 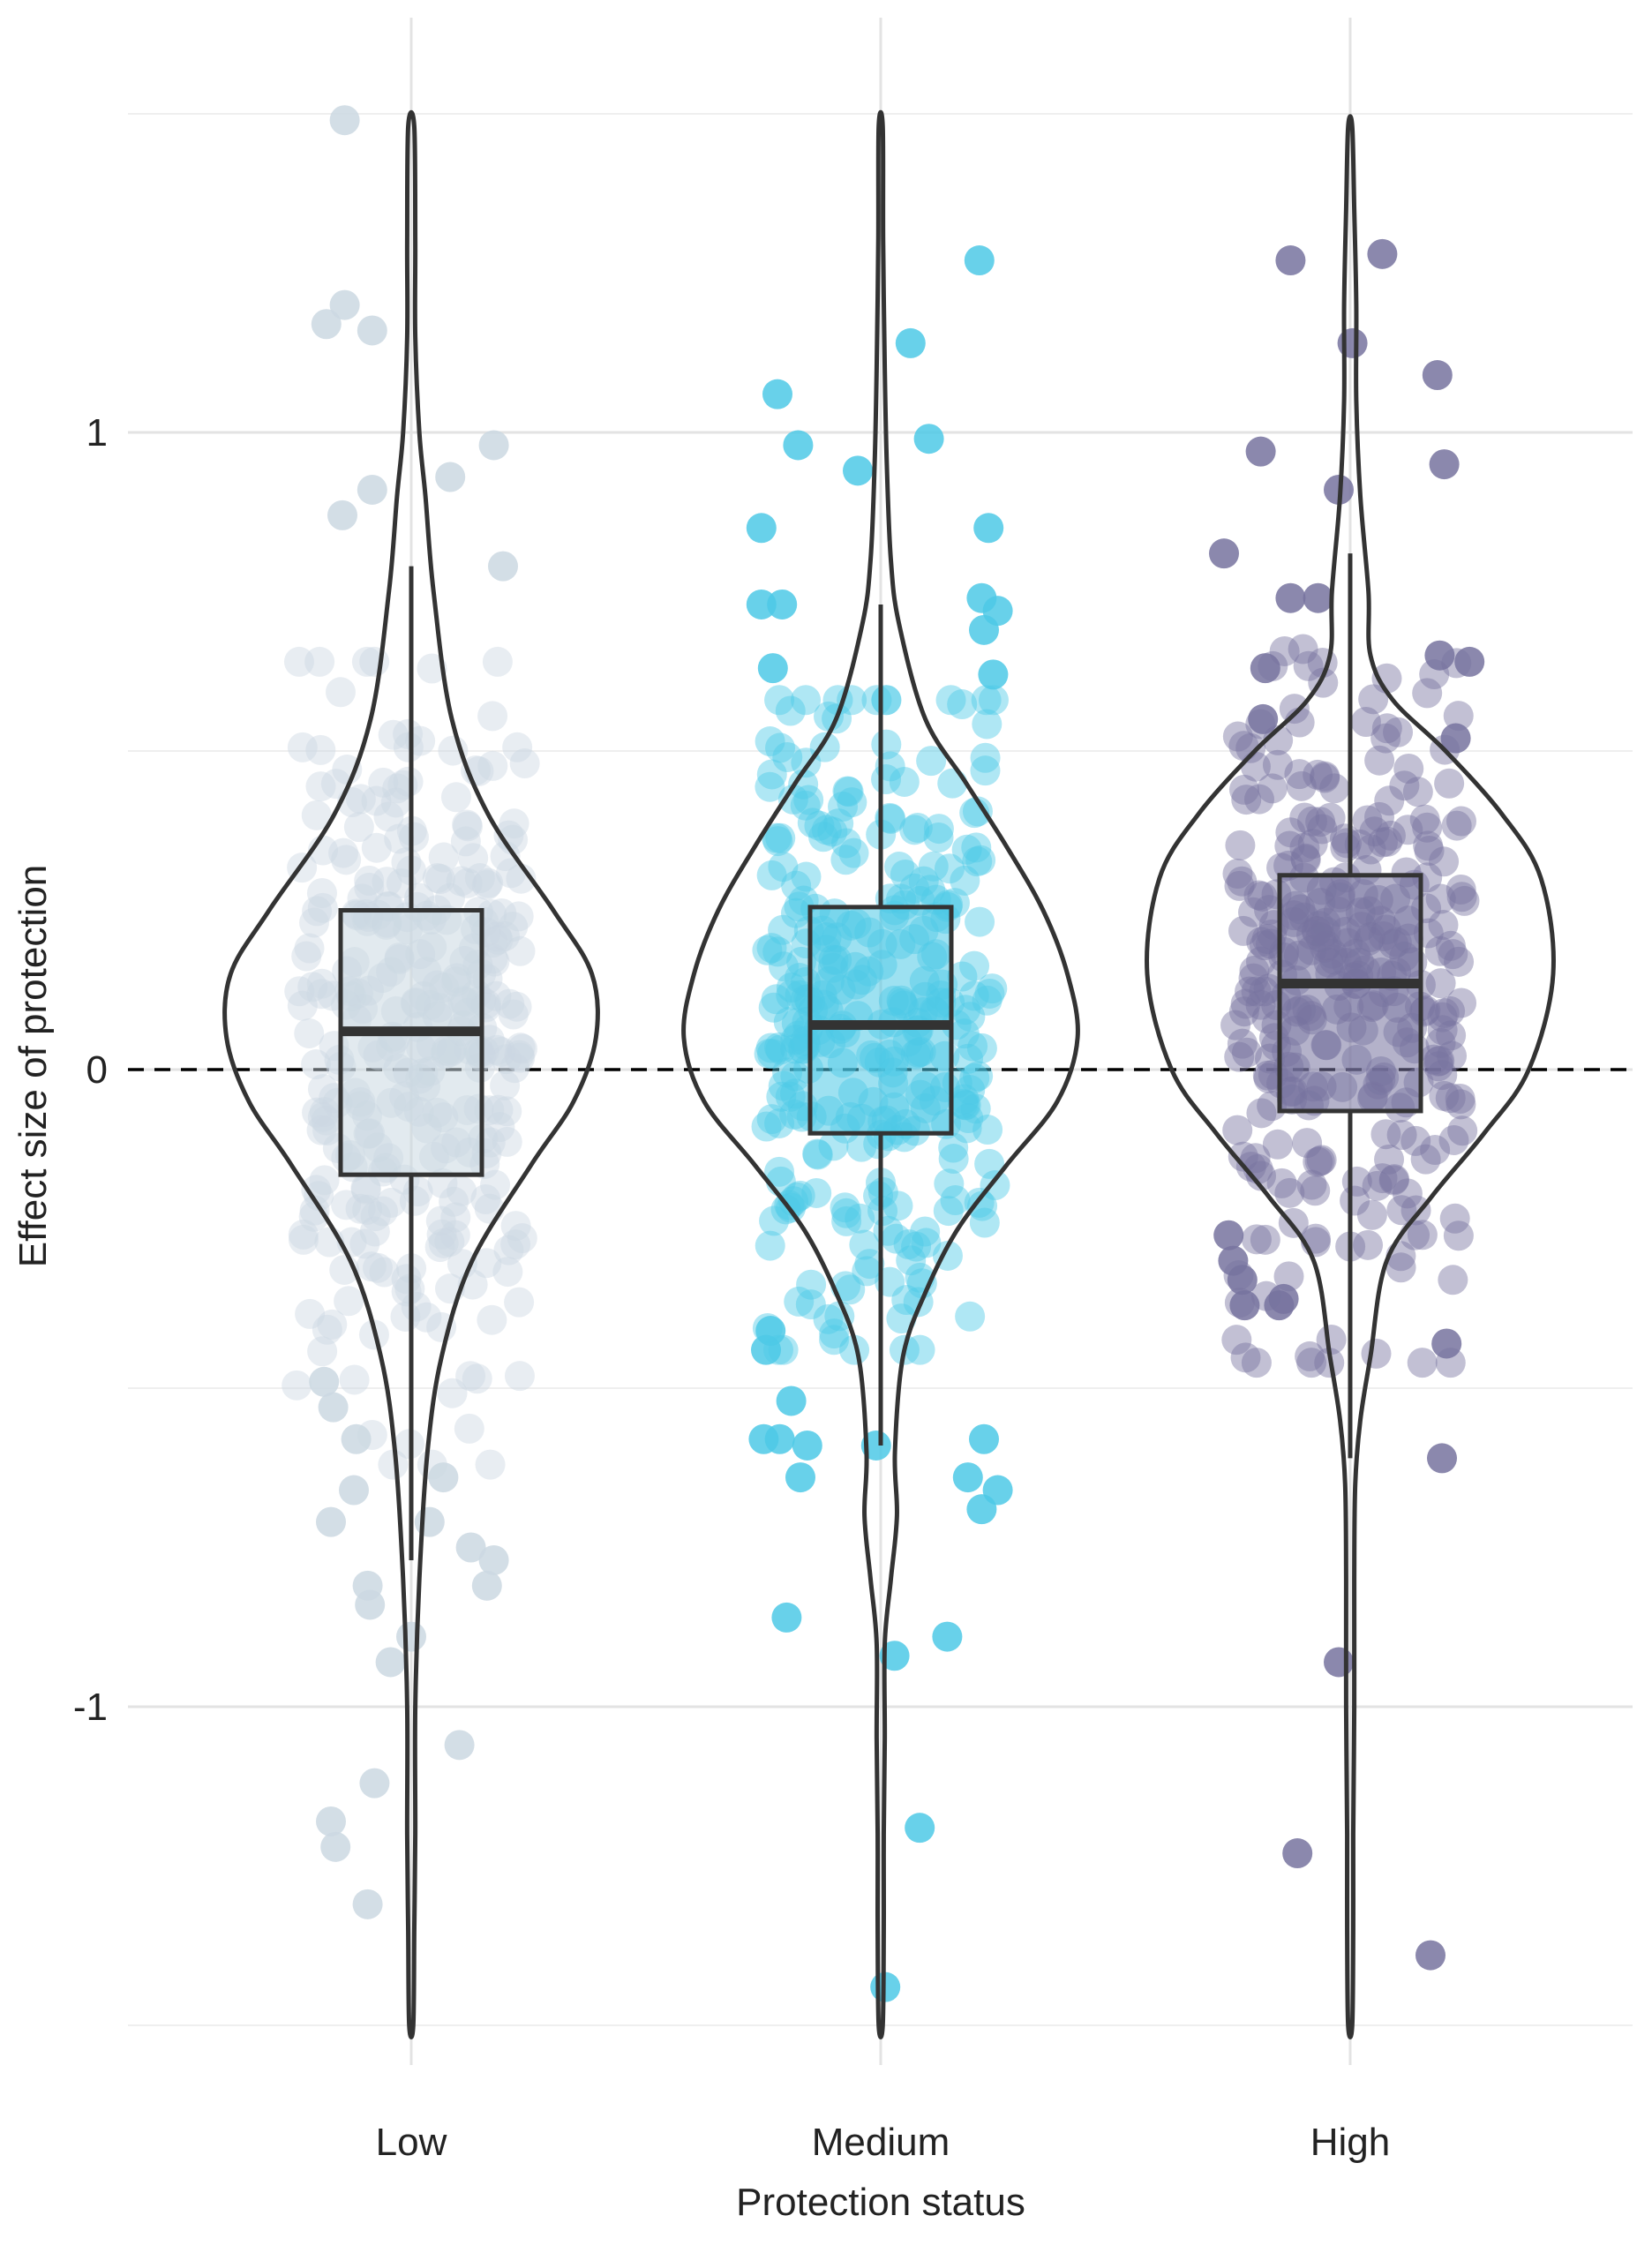 What do you see at coordinates (33, 1066) in the screenshot?
I see `y-axis-title: Effect size of protection` at bounding box center [33, 1066].